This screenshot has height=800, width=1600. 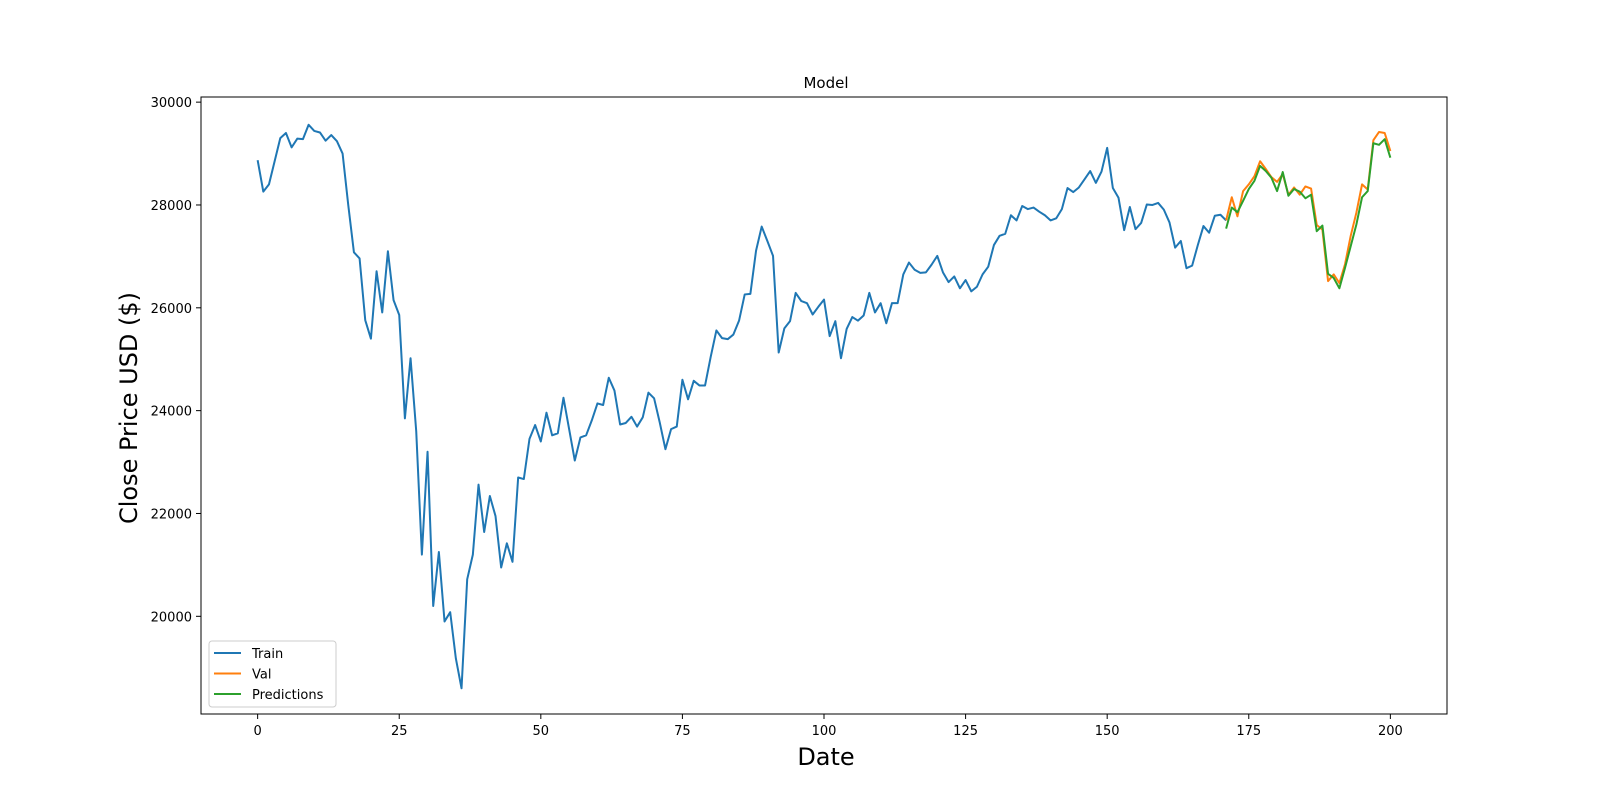 I want to click on x-axis: 0 25 50 75 100 125 150 175 200, so click(x=828, y=726).